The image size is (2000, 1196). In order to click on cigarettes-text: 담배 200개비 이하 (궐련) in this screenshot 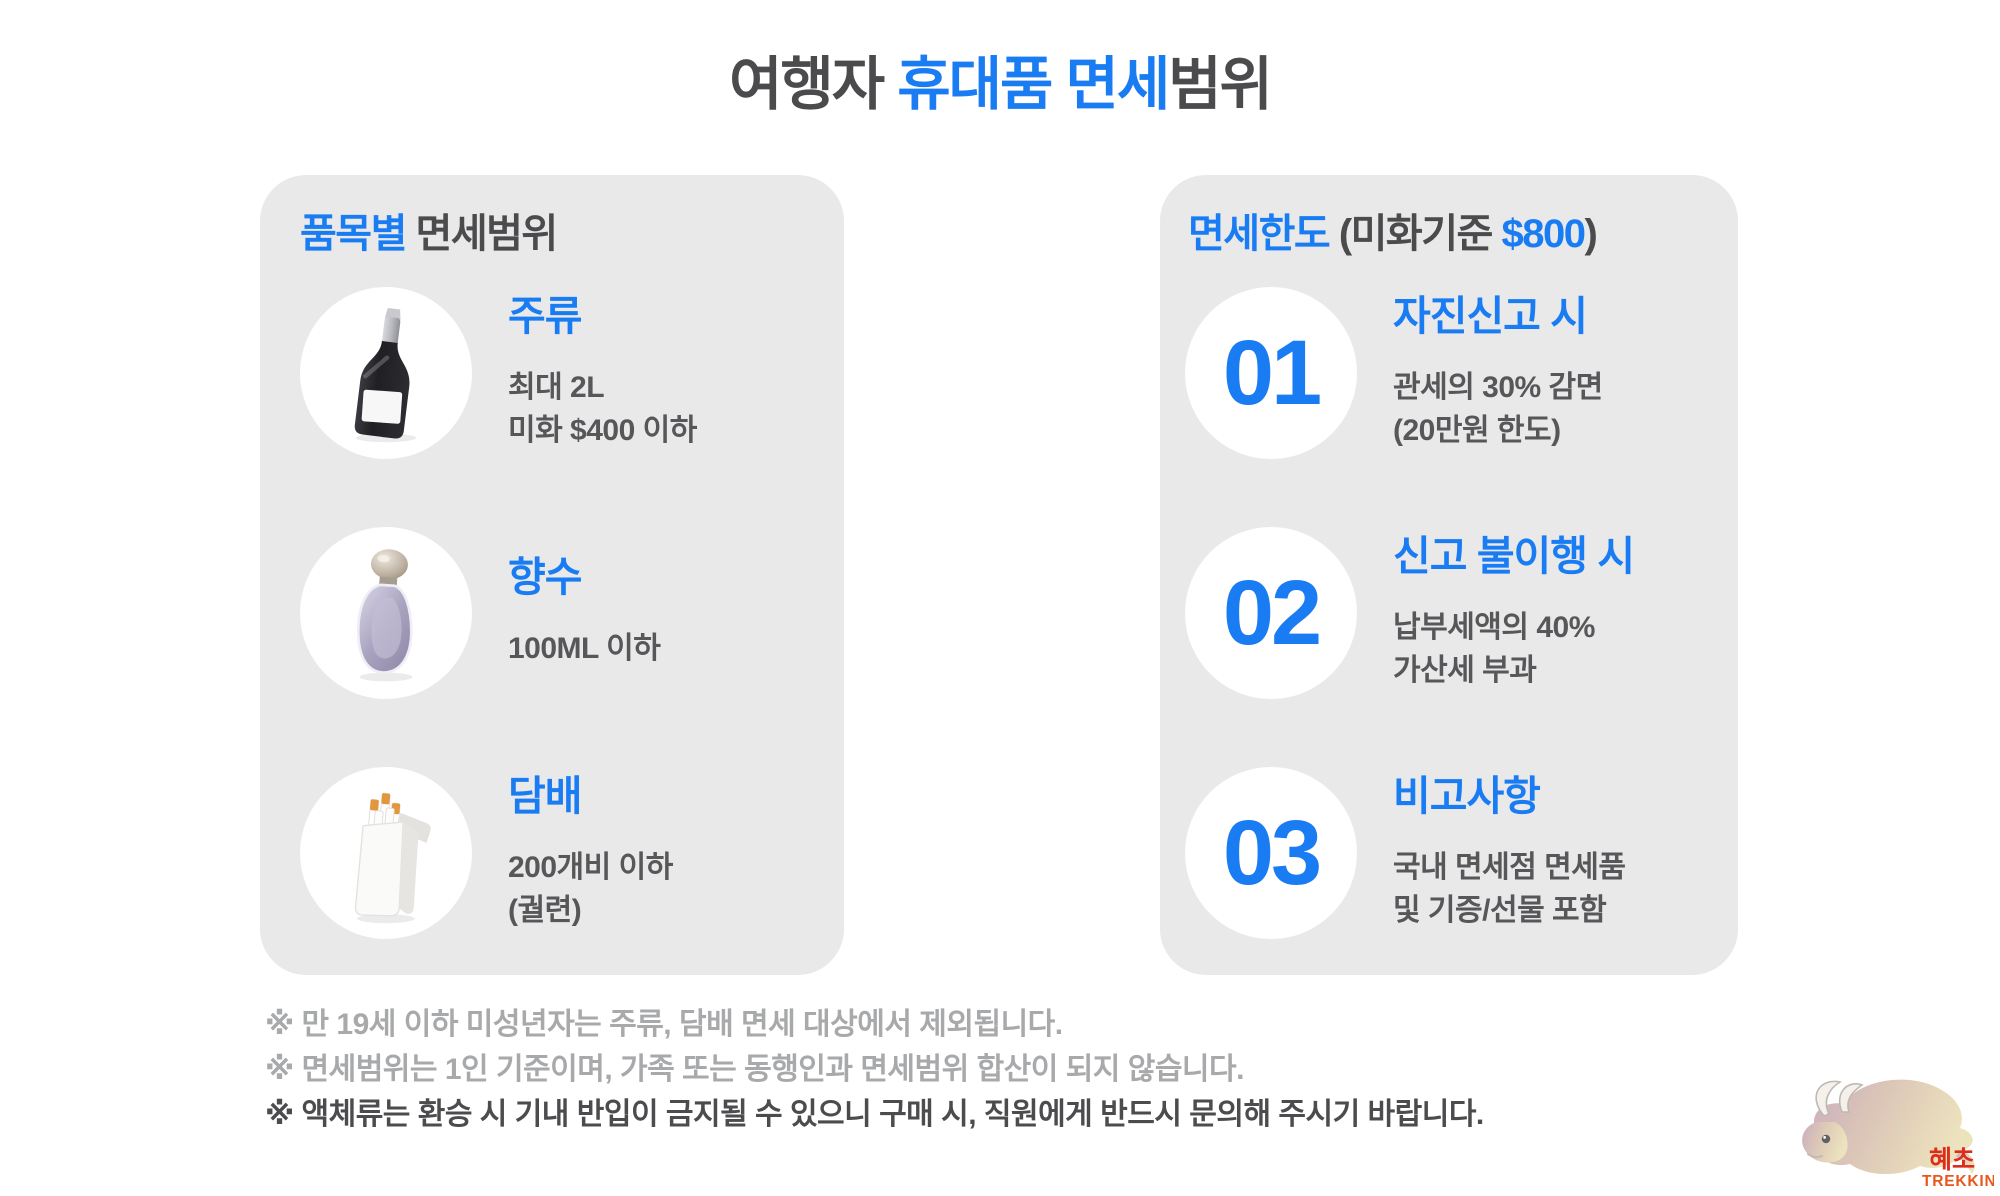, I will do `click(590, 852)`.